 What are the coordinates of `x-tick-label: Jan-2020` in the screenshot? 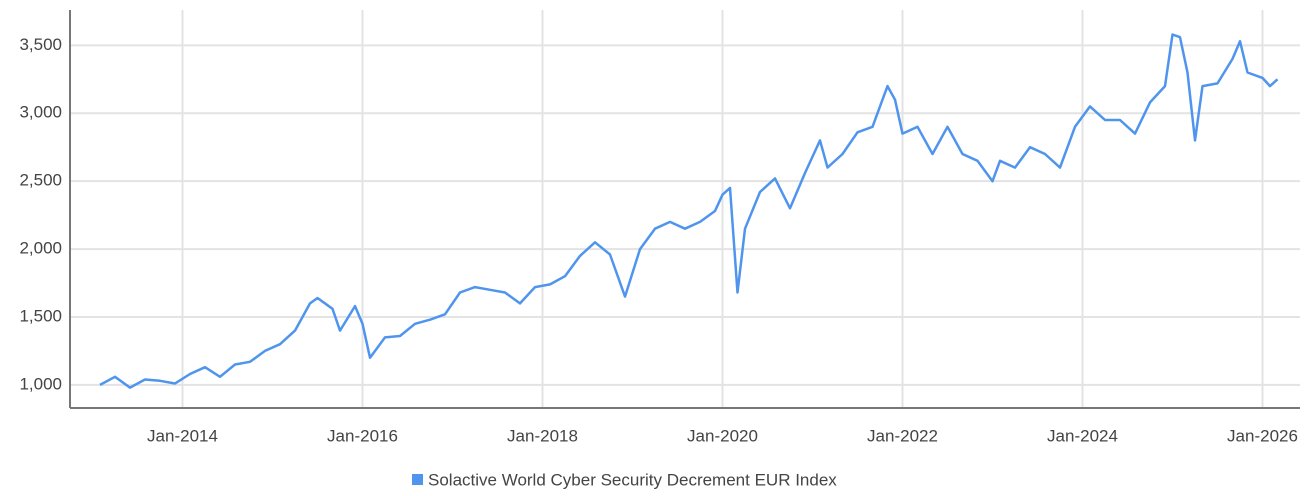 It's located at (722, 435).